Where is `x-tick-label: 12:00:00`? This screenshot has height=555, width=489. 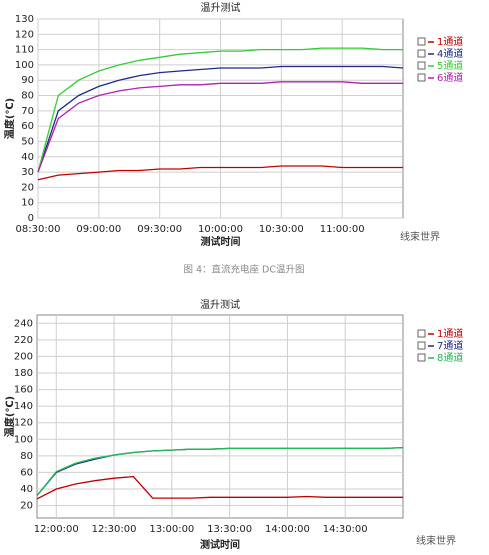
x-tick-label: 12:00:00 is located at coordinates (56, 529).